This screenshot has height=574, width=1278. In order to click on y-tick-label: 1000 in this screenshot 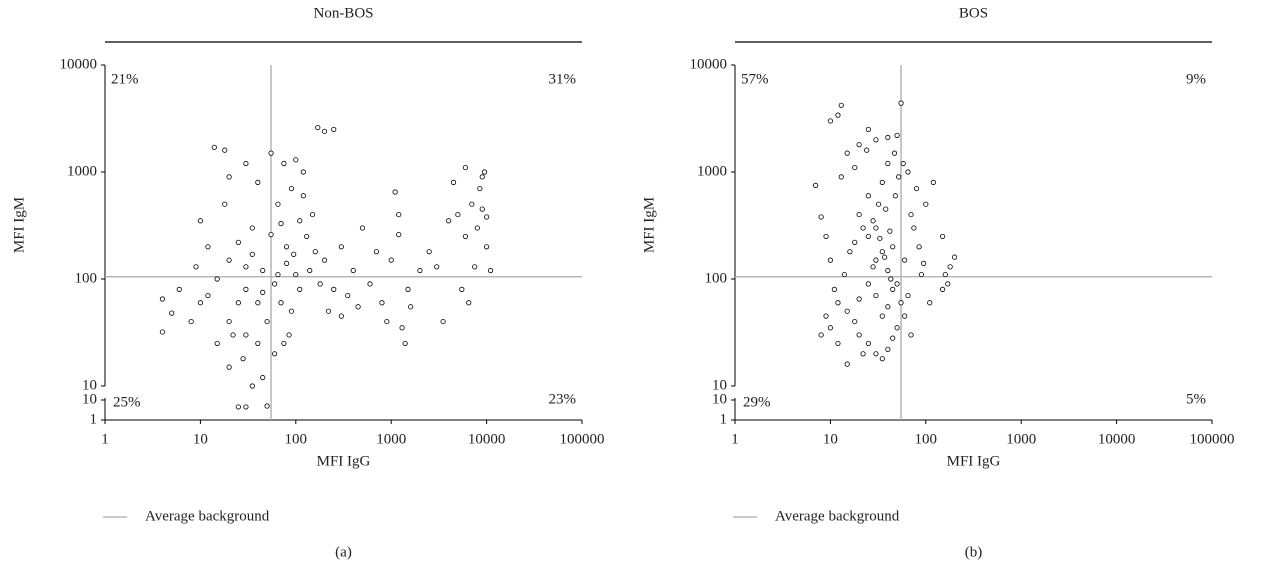, I will do `click(82, 171)`.